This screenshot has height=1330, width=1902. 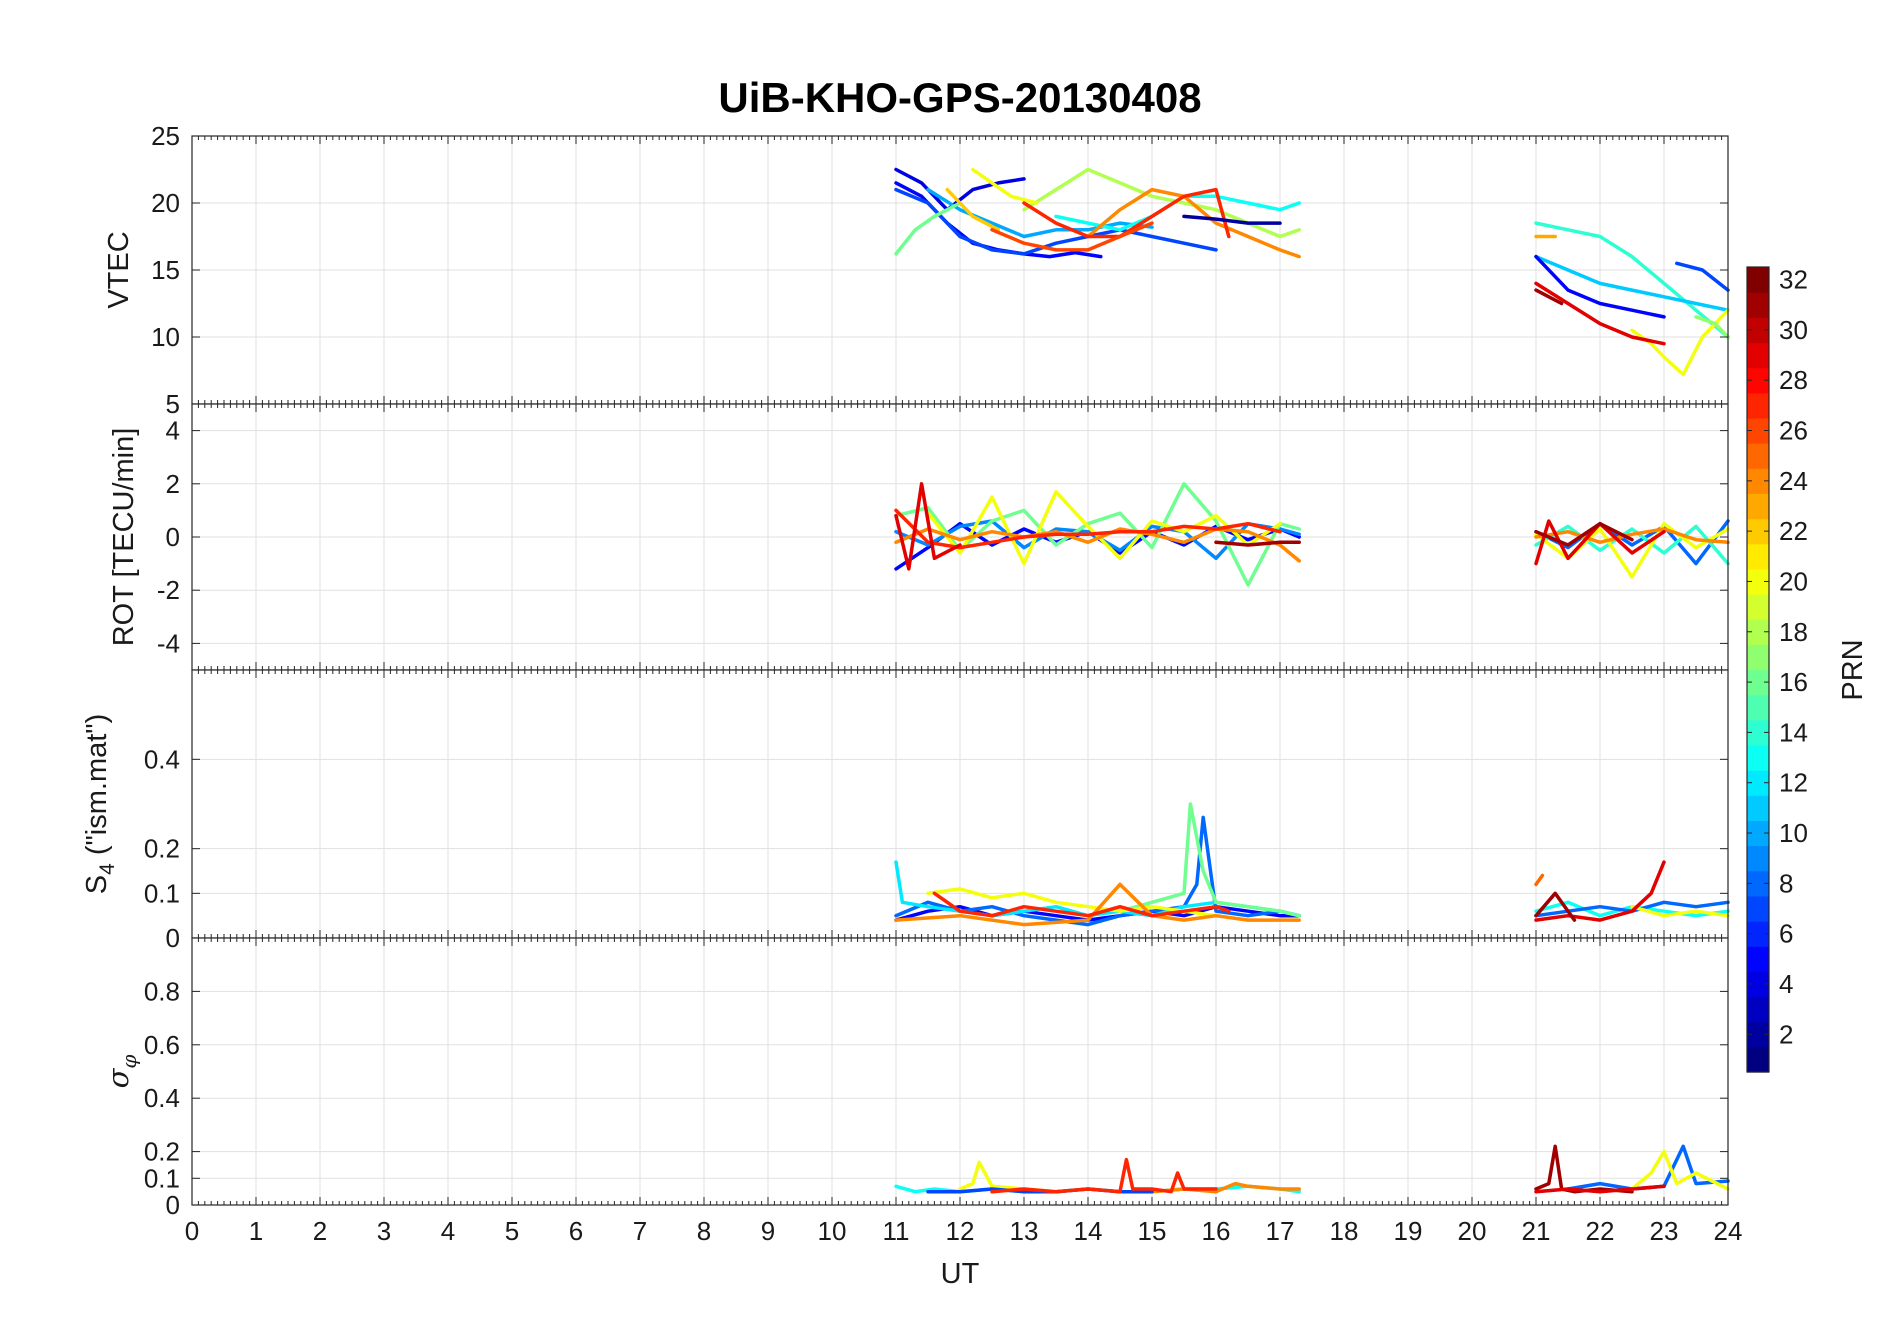 What do you see at coordinates (1728, 1231) in the screenshot?
I see `x-tick-label: 24` at bounding box center [1728, 1231].